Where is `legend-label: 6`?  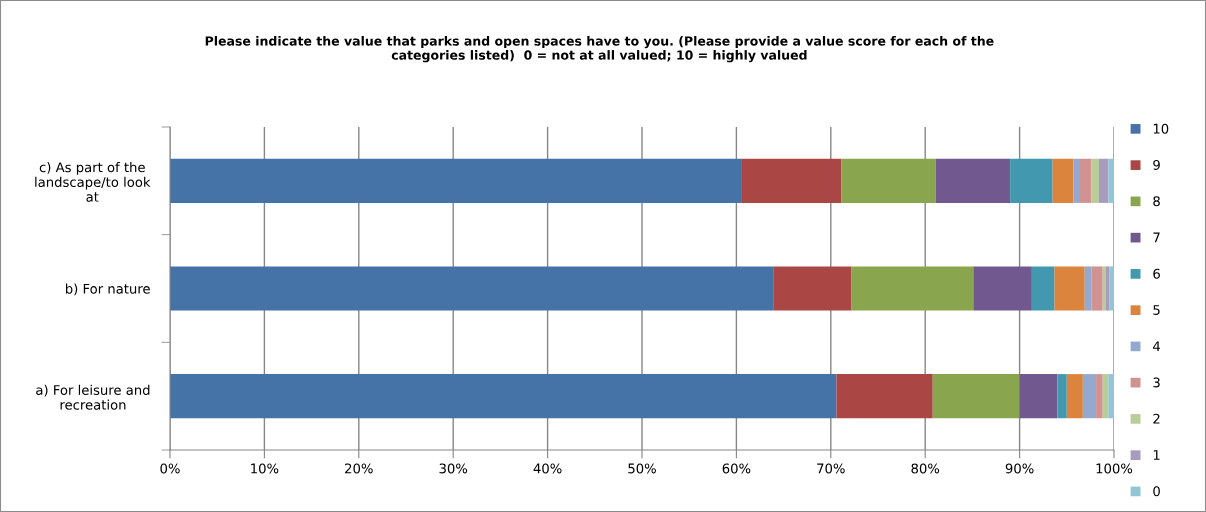 legend-label: 6 is located at coordinates (1156, 273).